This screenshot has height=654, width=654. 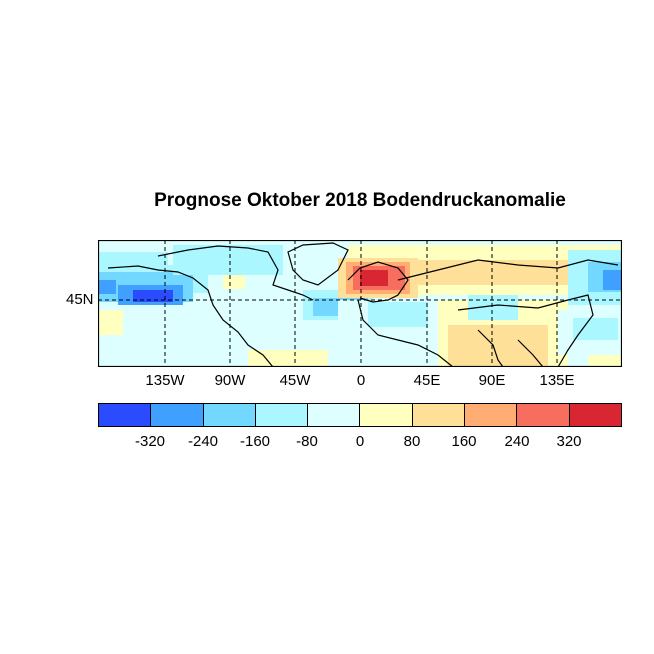 I want to click on colorbar-tick-label: -320, so click(x=150, y=441).